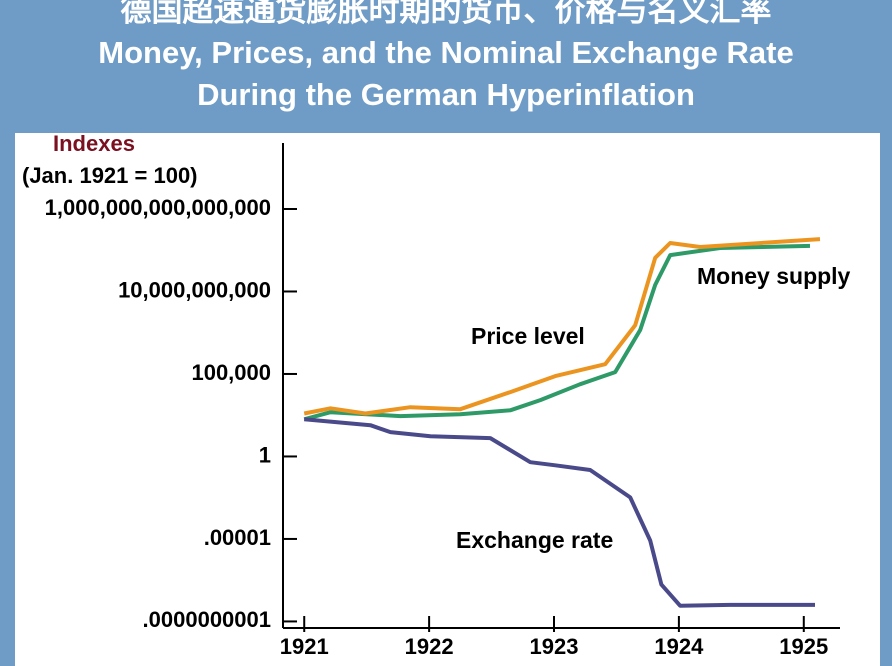 Image resolution: width=892 pixels, height=666 pixels. I want to click on x-tick-label: 1925, so click(803, 646).